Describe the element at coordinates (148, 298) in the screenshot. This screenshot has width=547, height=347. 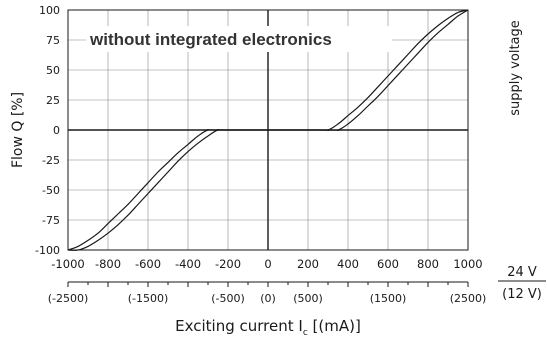
I see `secondary-tick-label: (-1500)` at that location.